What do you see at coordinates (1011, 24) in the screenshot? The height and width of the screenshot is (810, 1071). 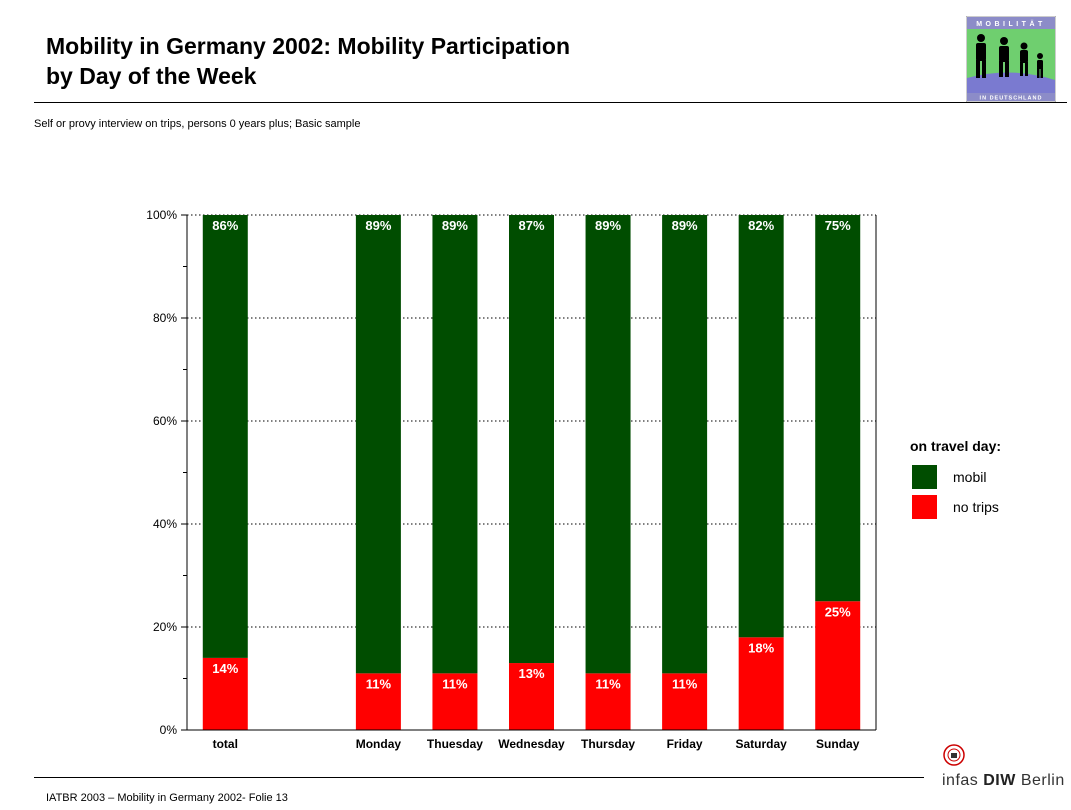 I see `logo-top-text: MOBILITÄT` at bounding box center [1011, 24].